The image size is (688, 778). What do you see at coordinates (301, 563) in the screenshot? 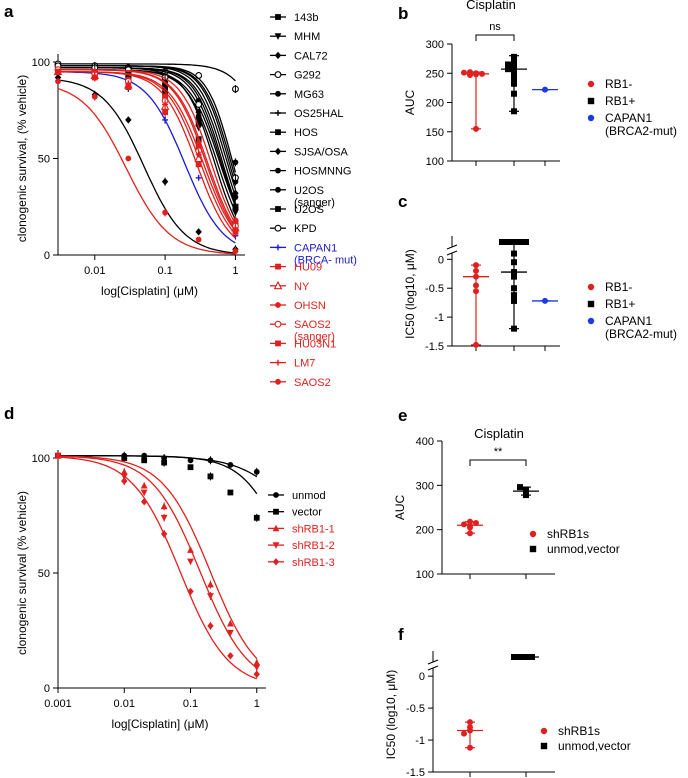
I see `legend-item-shrb1-3: shRB1-3` at bounding box center [301, 563].